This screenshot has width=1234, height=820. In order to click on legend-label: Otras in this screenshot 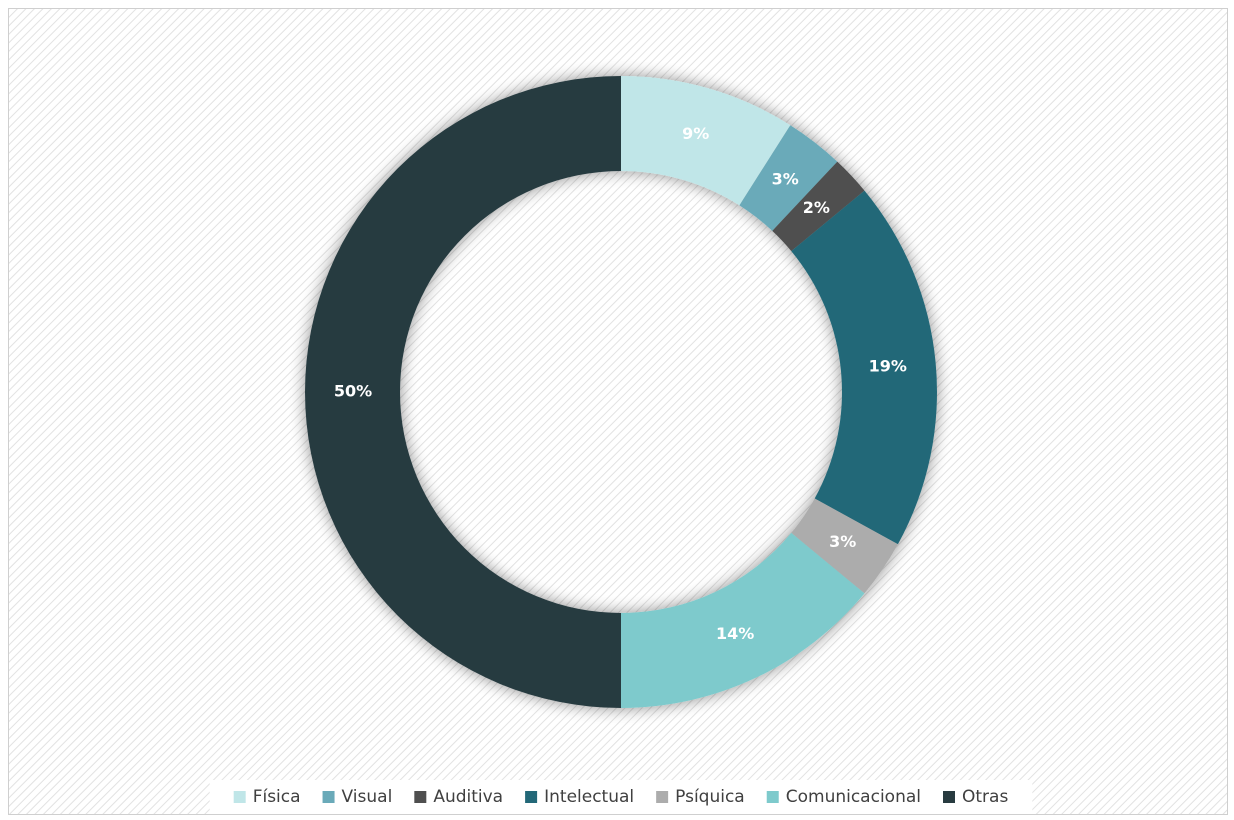, I will do `click(985, 797)`.